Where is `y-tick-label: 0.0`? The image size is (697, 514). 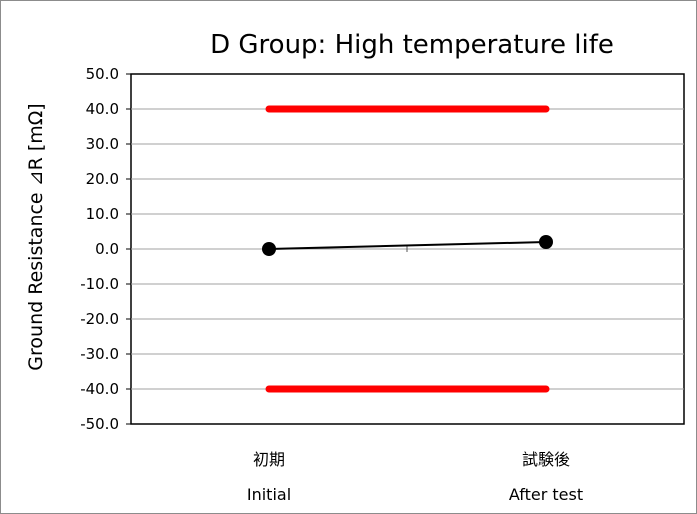 y-tick-label: 0.0 is located at coordinates (107, 249).